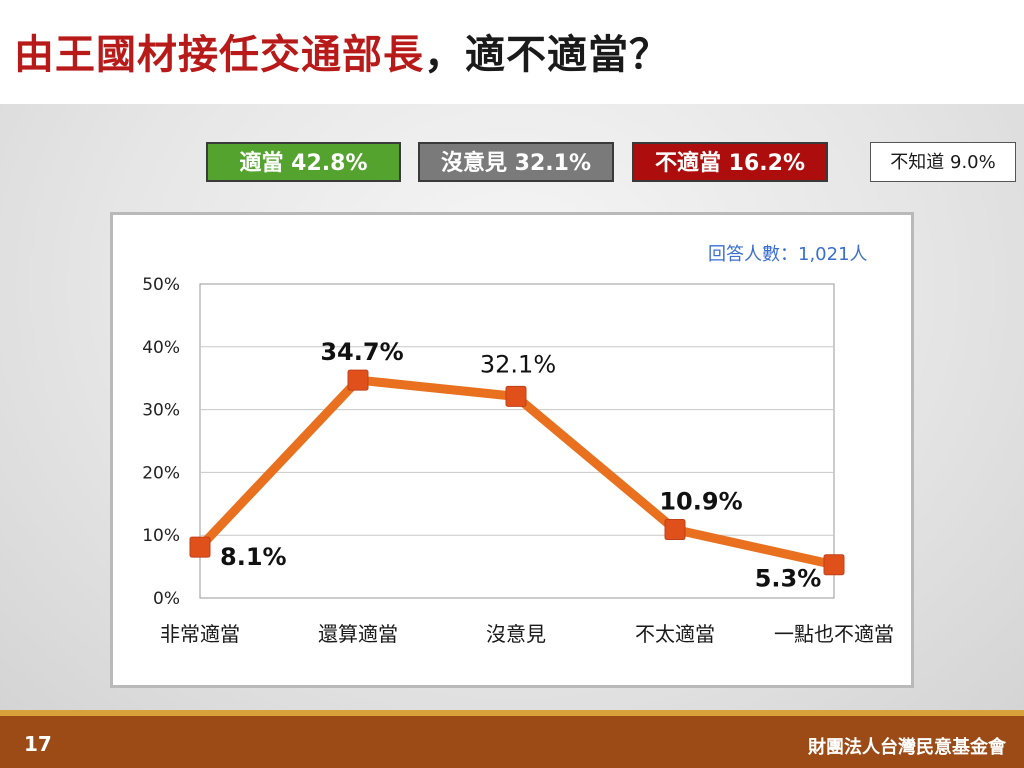 Image resolution: width=1024 pixels, height=768 pixels. Describe the element at coordinates (161, 536) in the screenshot. I see `y-tick-label: 10%` at that location.